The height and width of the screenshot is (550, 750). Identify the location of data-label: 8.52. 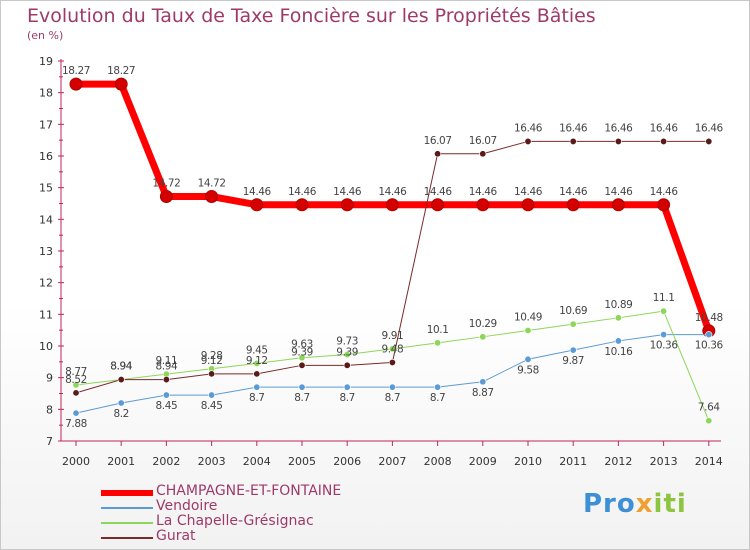
(76, 380).